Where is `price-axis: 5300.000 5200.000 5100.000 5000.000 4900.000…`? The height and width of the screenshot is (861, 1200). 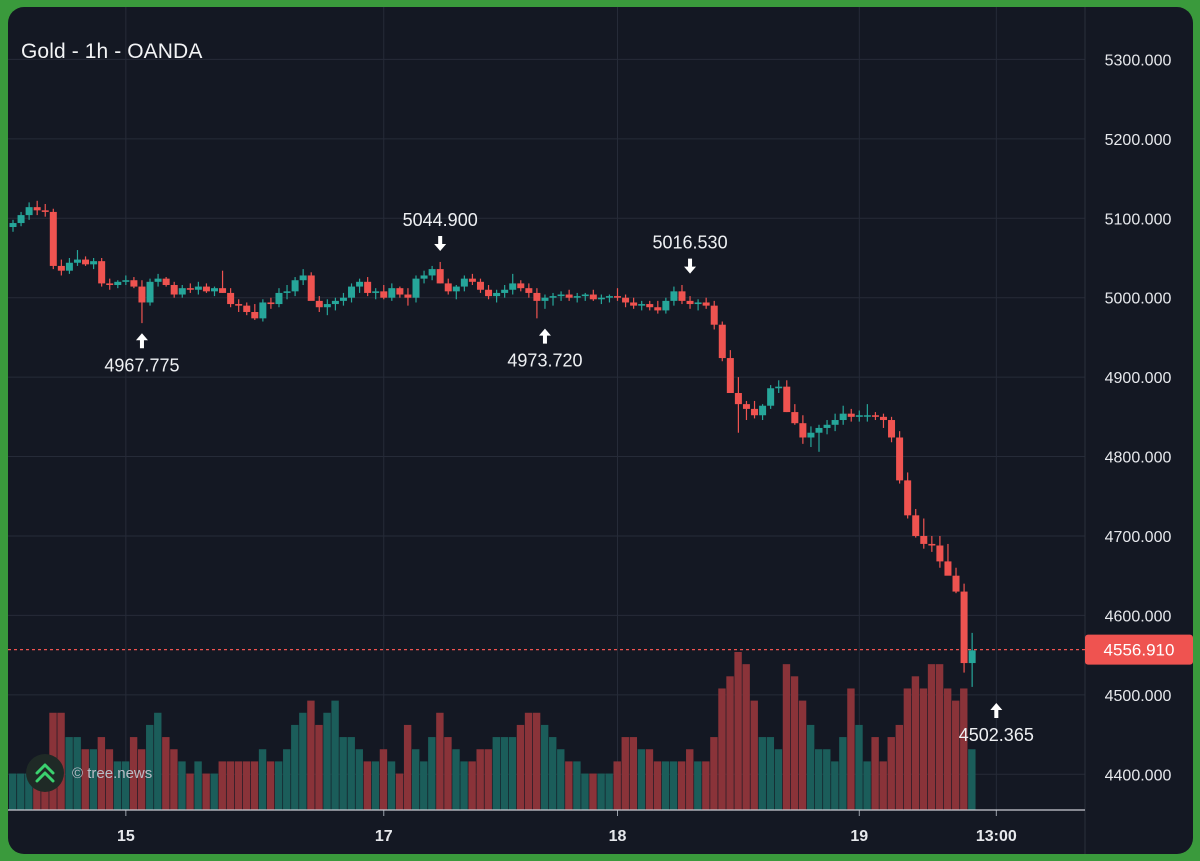 price-axis: 5300.000 5200.000 5100.000 5000.000 4900.000… is located at coordinates (1128, 430).